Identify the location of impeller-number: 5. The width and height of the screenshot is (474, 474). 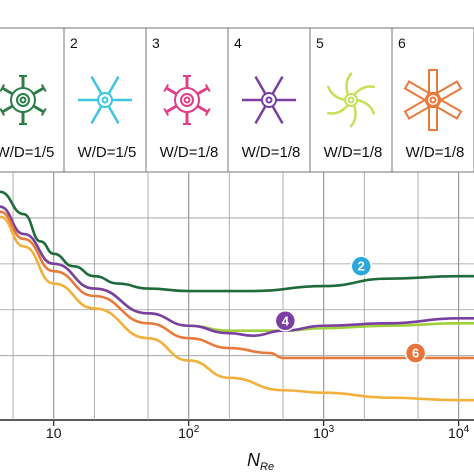
(320, 43).